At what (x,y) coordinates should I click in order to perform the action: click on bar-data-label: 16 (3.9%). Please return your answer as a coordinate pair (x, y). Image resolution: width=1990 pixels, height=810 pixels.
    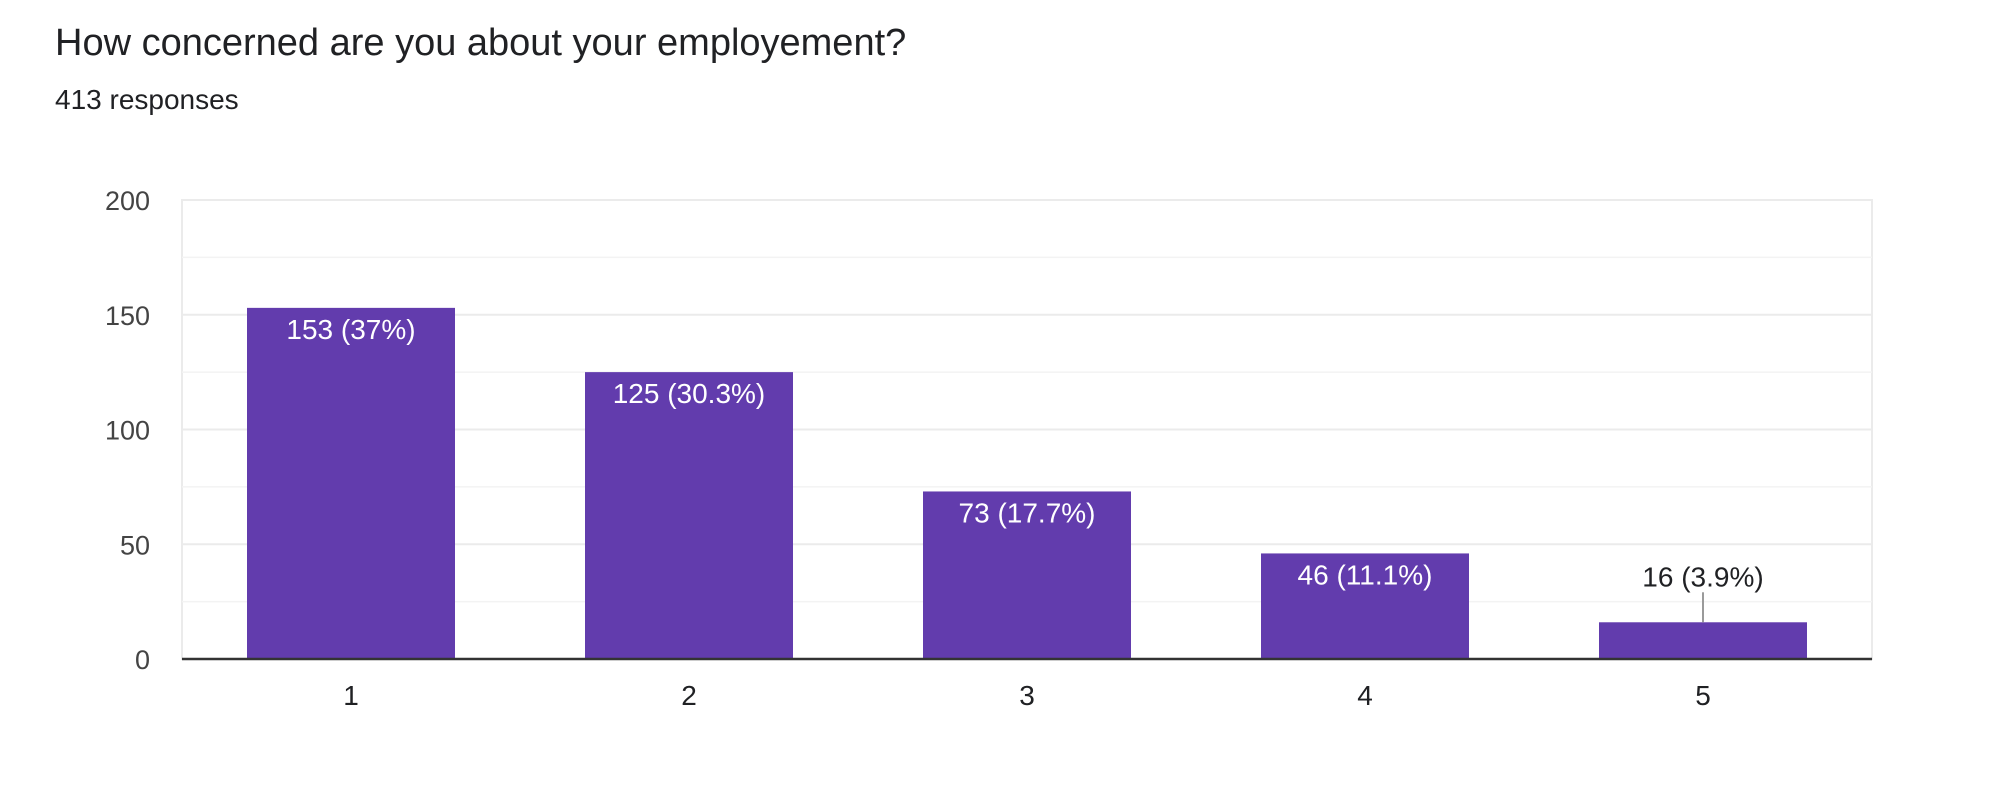
    Looking at the image, I should click on (1702, 576).